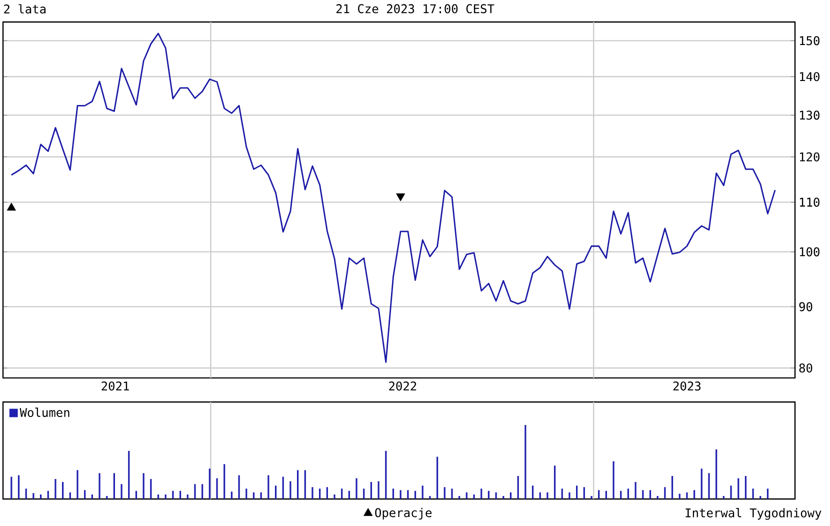 This screenshot has height=526, width=830. Describe the element at coordinates (810, 202) in the screenshot. I see `y-tick-label: 110` at that location.